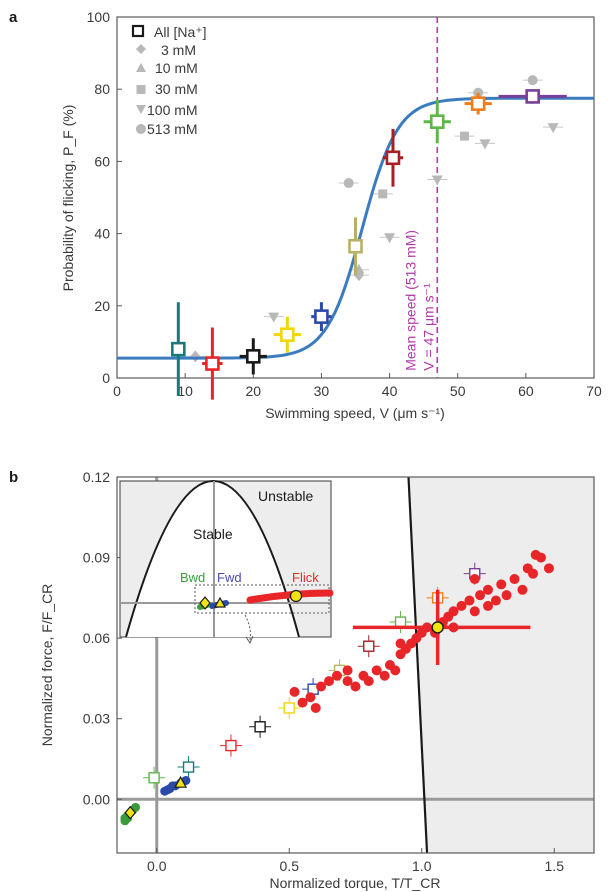 This screenshot has height=892, width=616. What do you see at coordinates (383, 194) in the screenshot?
I see `subset-square-marker` at bounding box center [383, 194].